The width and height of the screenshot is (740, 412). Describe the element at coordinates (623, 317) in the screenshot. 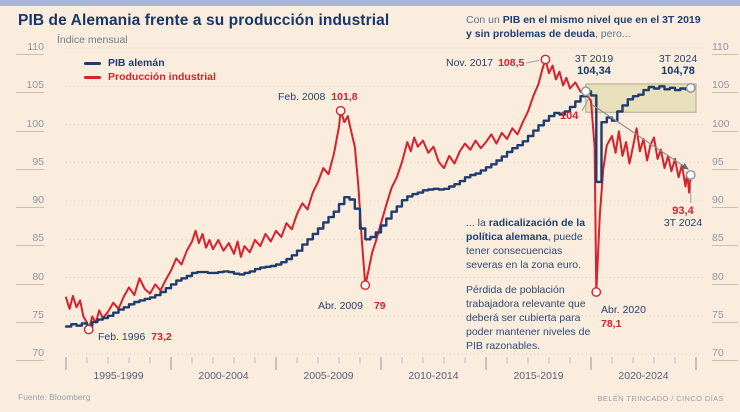

I see `annotation-abr-2020: Abr. 2020 78,1` at that location.